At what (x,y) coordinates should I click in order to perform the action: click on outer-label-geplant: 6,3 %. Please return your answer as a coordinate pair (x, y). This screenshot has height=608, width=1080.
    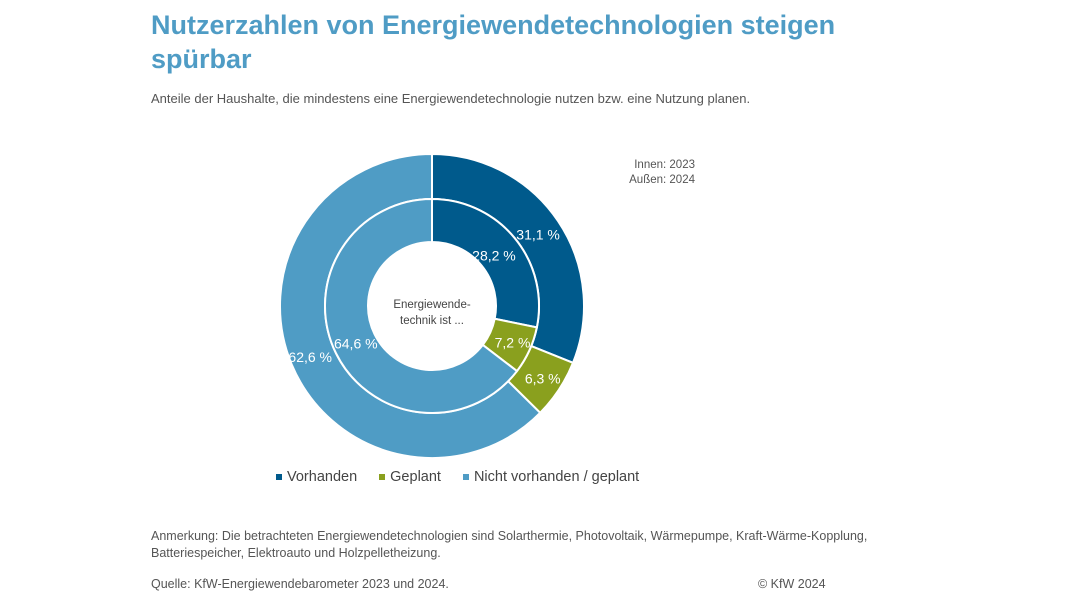
    Looking at the image, I should click on (543, 379).